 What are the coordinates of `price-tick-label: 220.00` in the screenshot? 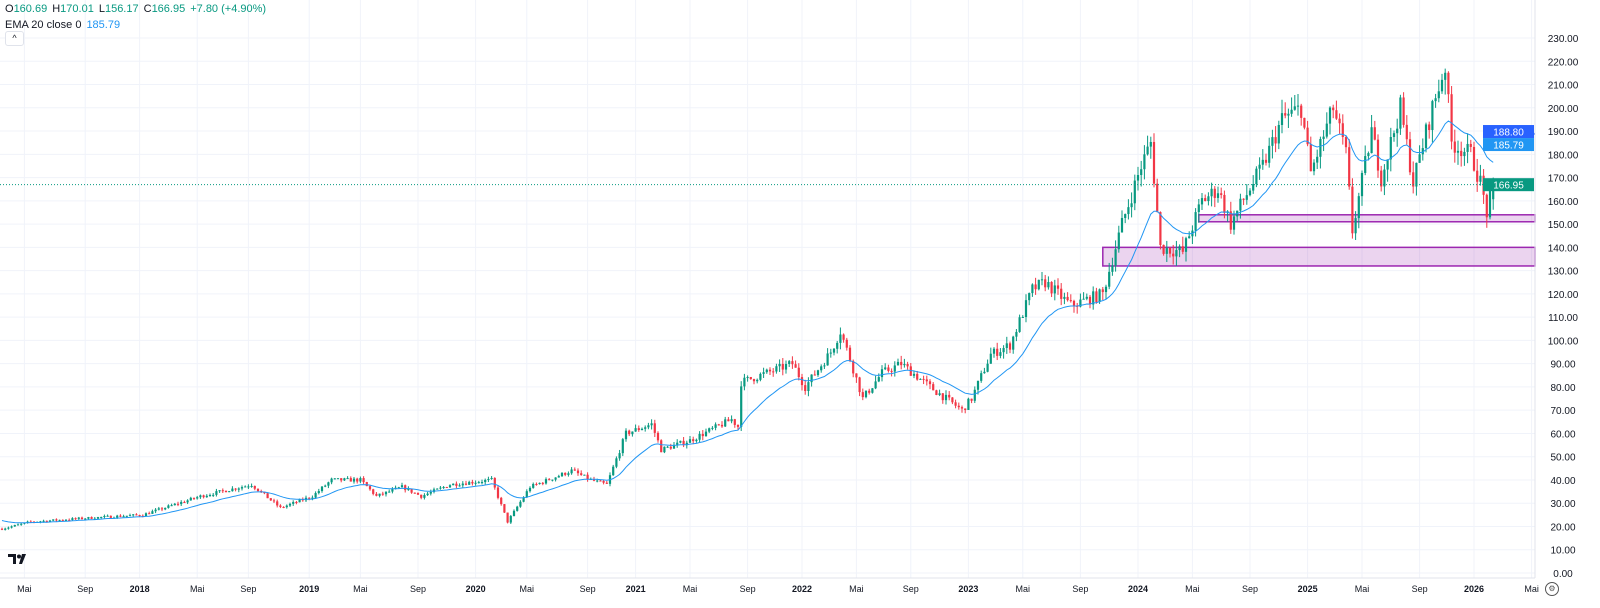 It's located at (1563, 62).